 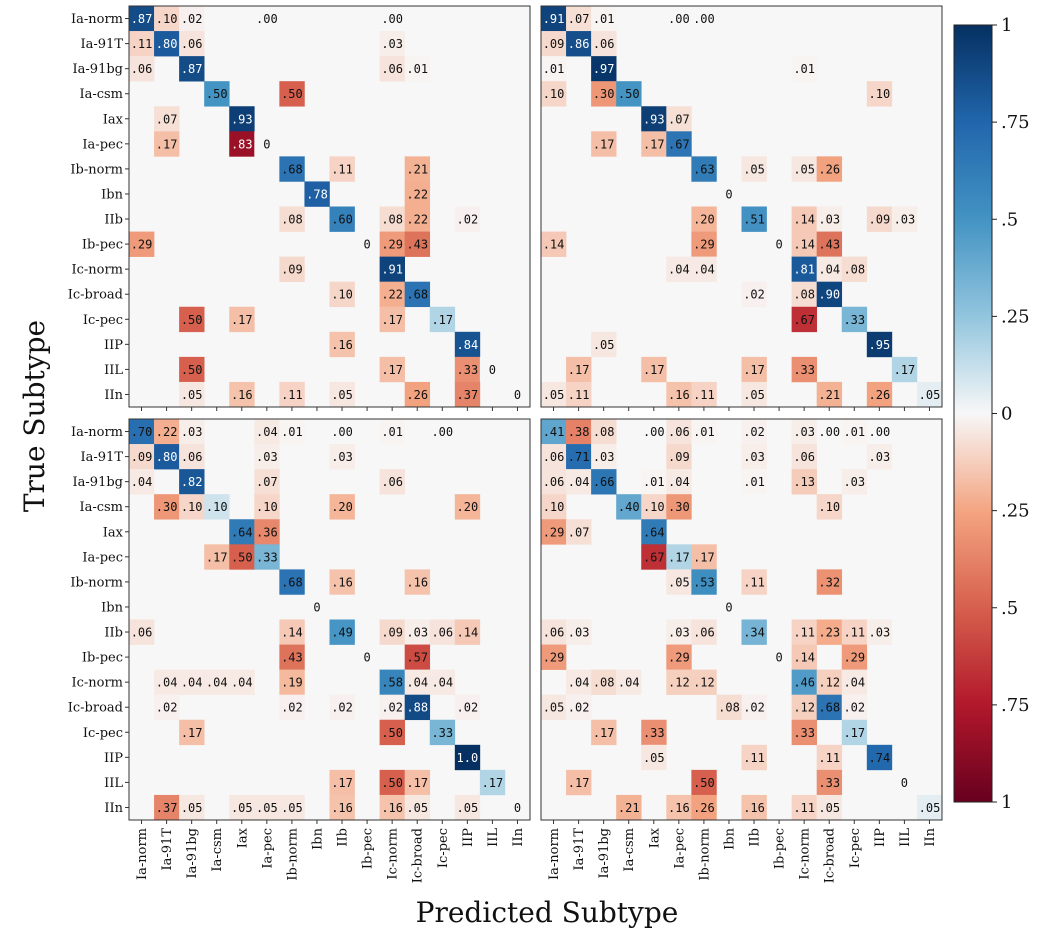 What do you see at coordinates (392, 270) in the screenshot?
I see `cell-value-label: .91` at bounding box center [392, 270].